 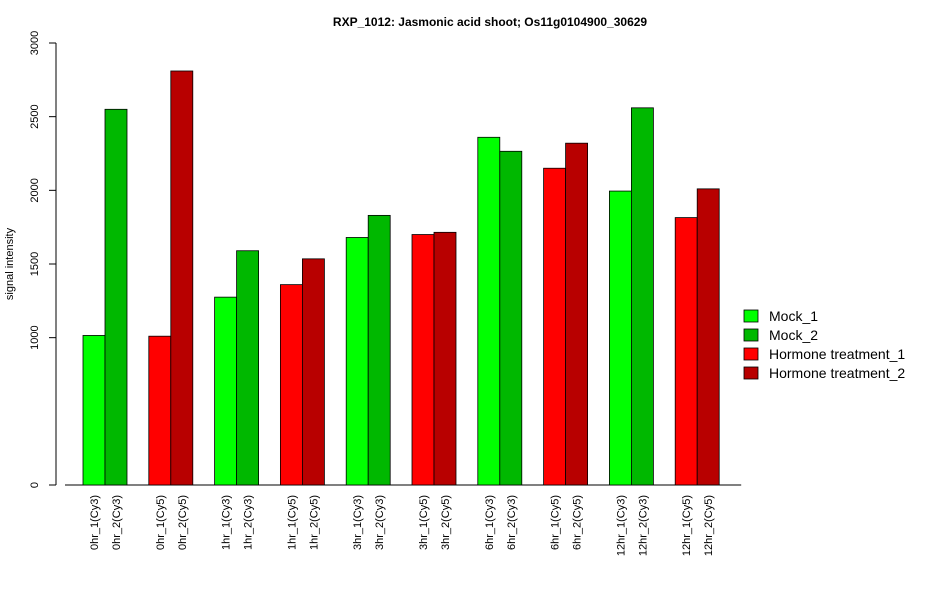 What do you see at coordinates (709, 525) in the screenshot?
I see `x-tick-label: 12hr_2(Cy5)` at bounding box center [709, 525].